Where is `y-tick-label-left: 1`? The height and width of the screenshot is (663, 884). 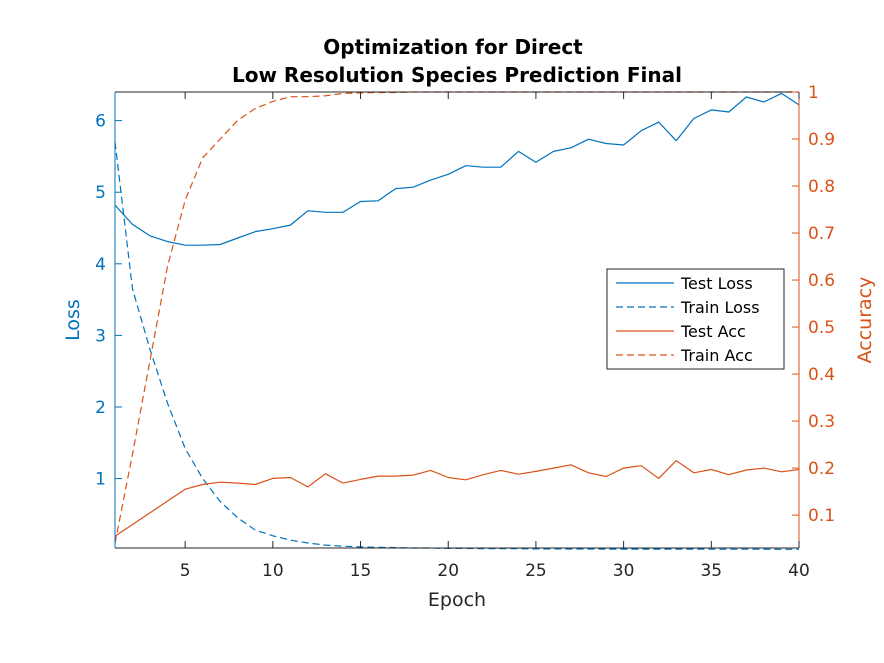
y-tick-label-left: 1 is located at coordinates (100, 480).